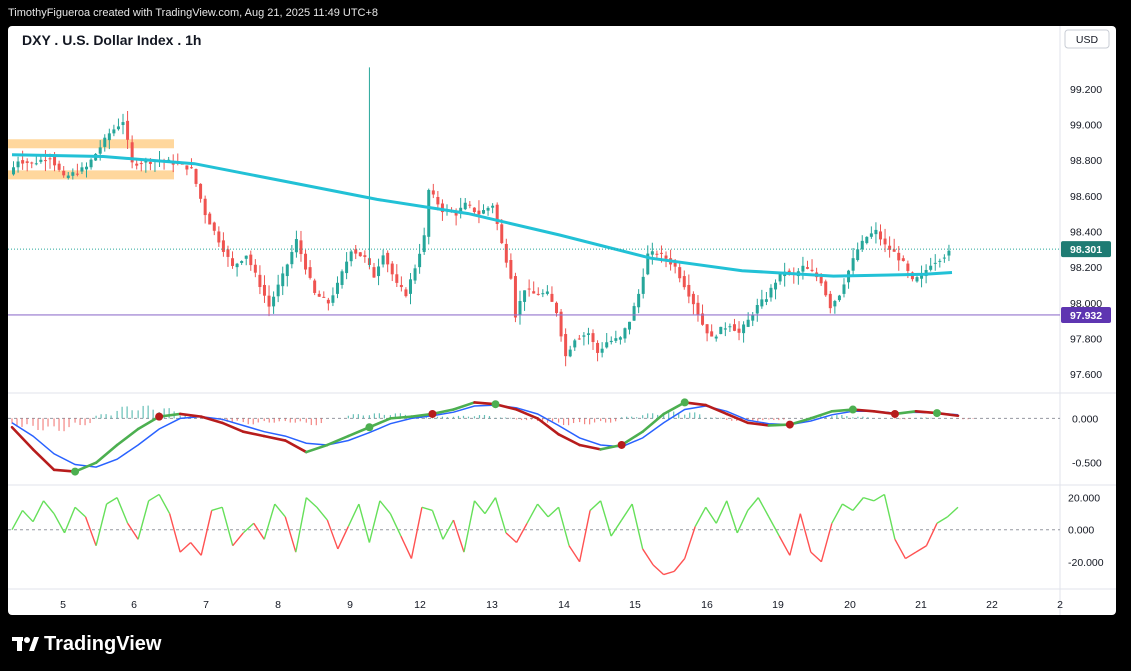 The width and height of the screenshot is (1131, 671). I want to click on time-tick-label: 7, so click(206, 605).